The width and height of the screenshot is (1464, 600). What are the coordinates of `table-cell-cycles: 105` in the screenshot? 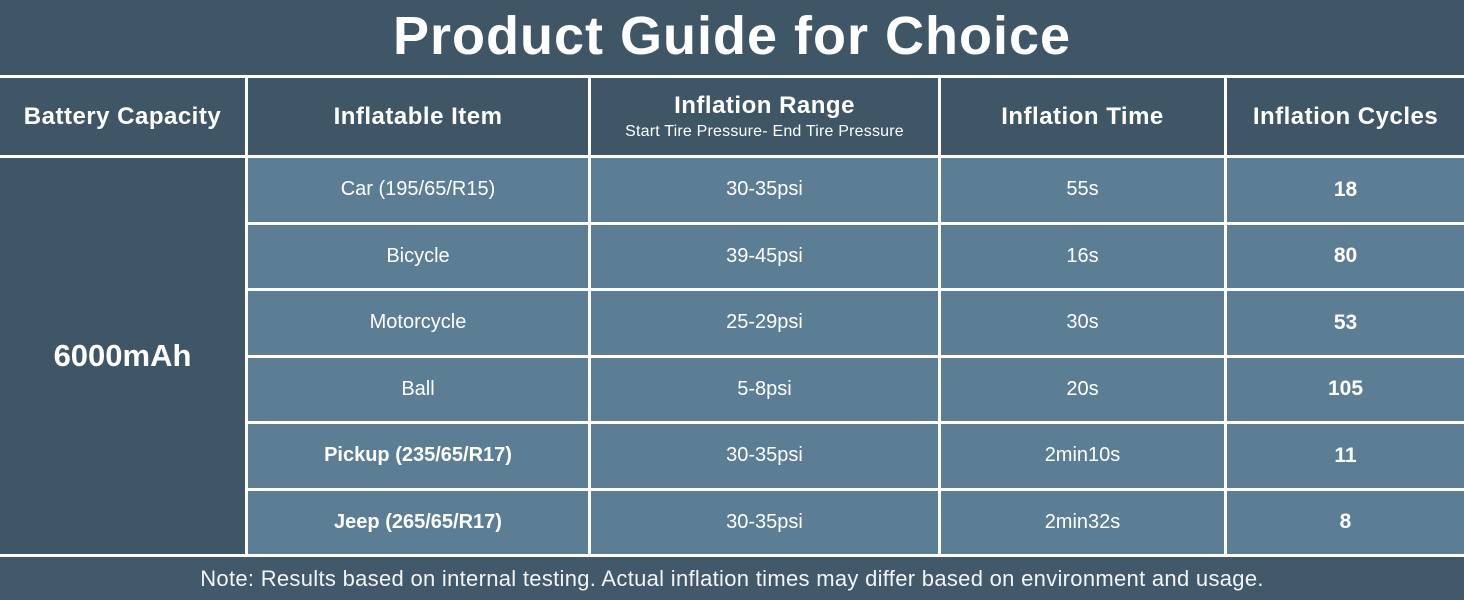 It's located at (1345, 389).